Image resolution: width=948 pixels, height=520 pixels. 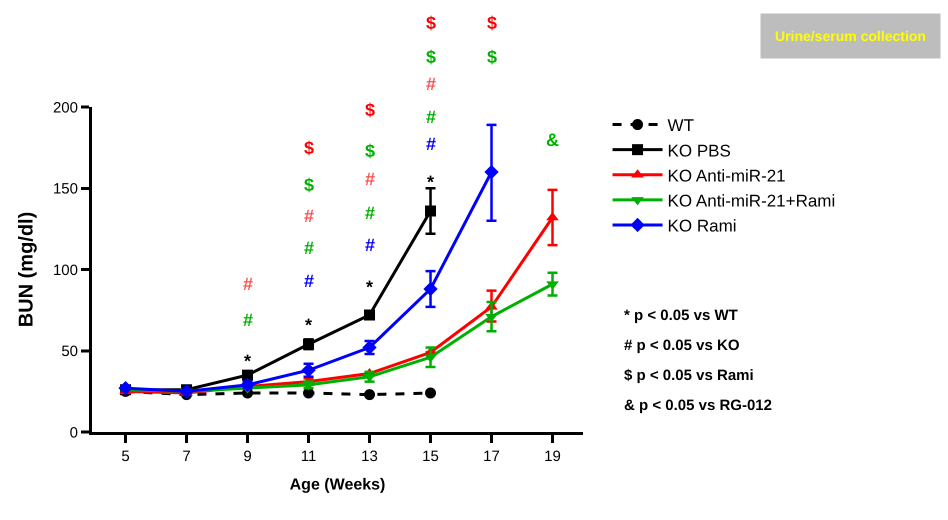 I want to click on x-tick-label: 5, so click(x=125, y=456).